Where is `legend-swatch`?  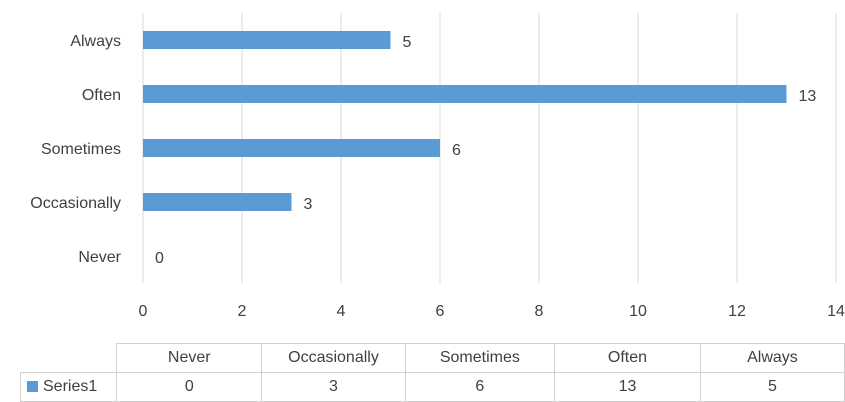 legend-swatch is located at coordinates (32, 386).